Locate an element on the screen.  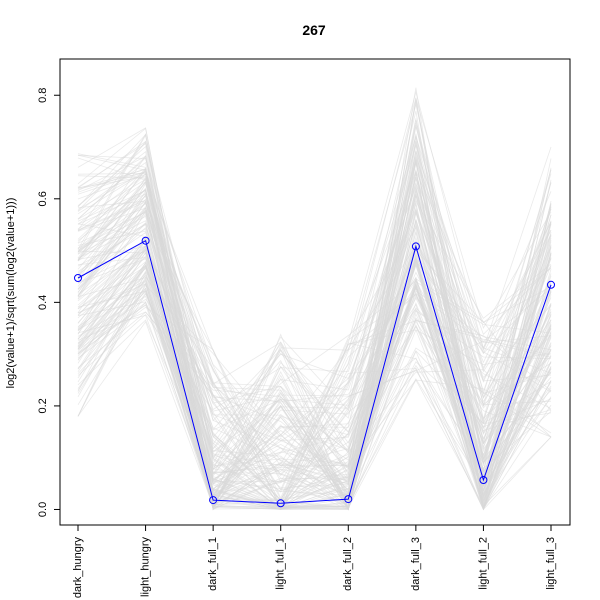
y-tick-label: 0.8 is located at coordinates (43, 95).